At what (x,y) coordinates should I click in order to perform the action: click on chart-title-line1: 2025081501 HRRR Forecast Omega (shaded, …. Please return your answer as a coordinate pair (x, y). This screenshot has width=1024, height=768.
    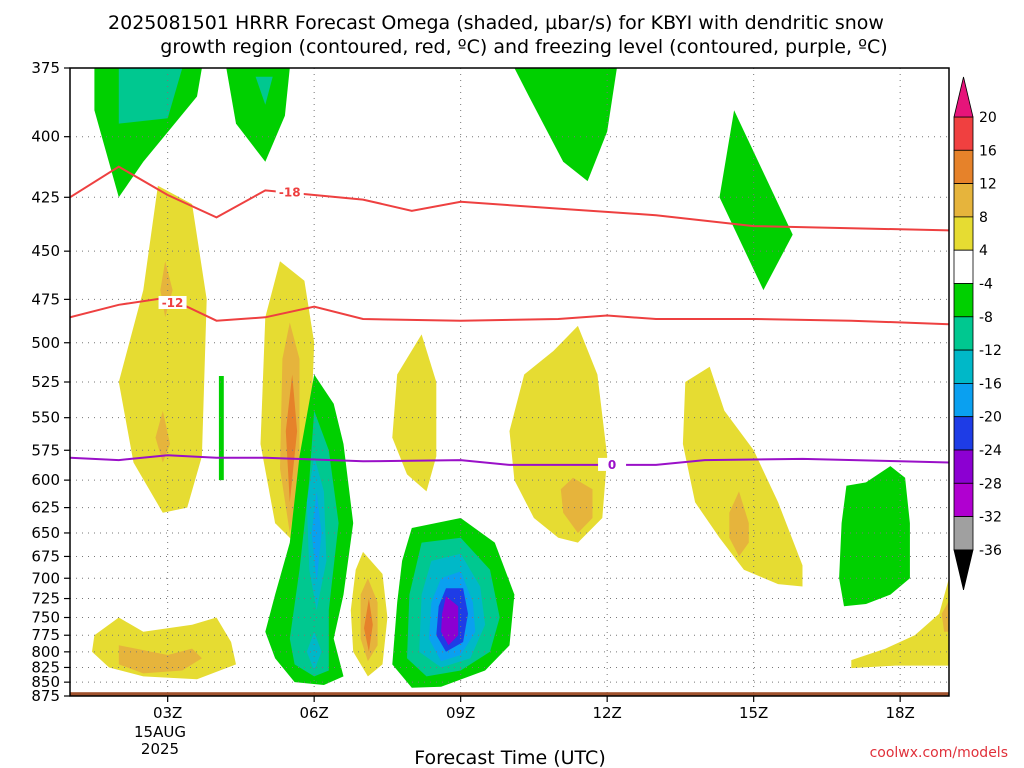
    Looking at the image, I should click on (496, 23).